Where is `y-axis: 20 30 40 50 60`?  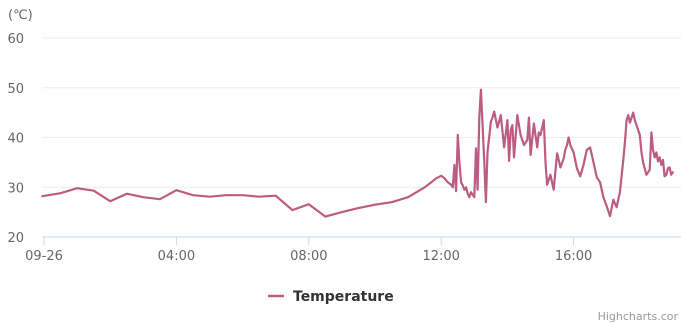
y-axis: 20 30 40 50 60 is located at coordinates (15, 139).